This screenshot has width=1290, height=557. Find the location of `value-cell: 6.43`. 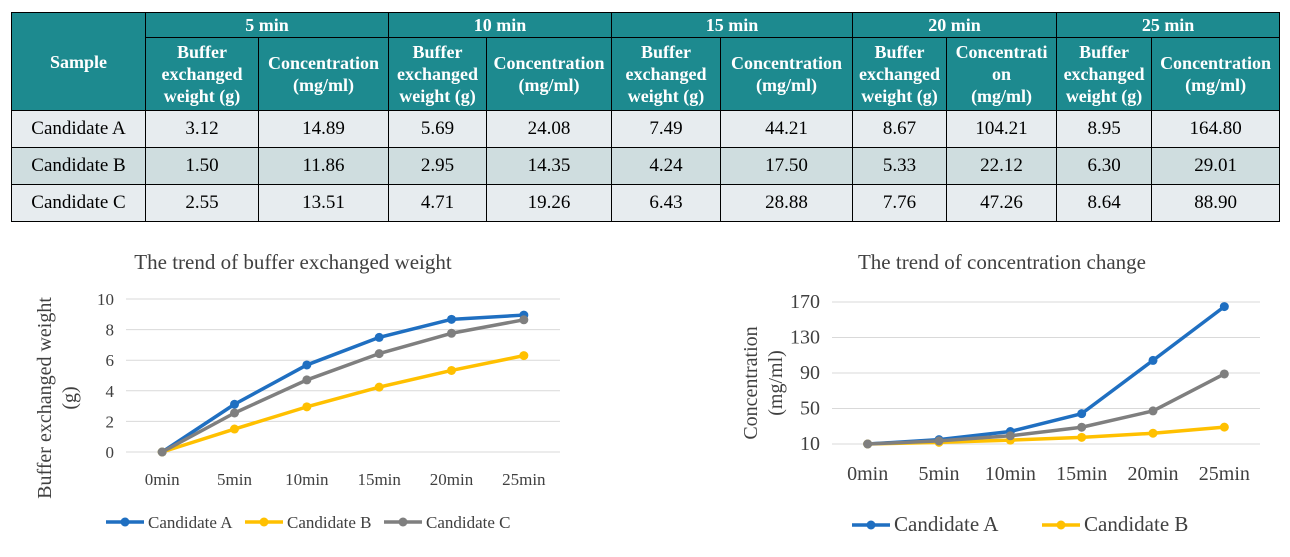

value-cell: 6.43 is located at coordinates (666, 203).